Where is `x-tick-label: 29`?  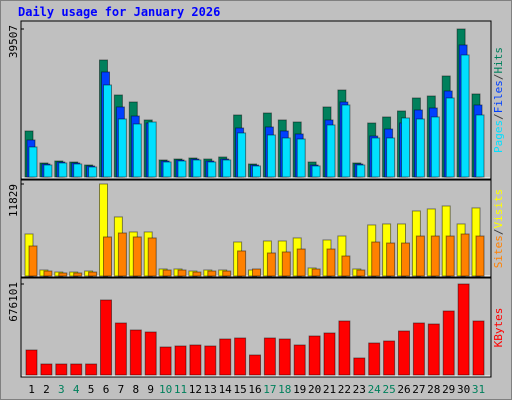
x-tick-label: 29 is located at coordinates (448, 389).